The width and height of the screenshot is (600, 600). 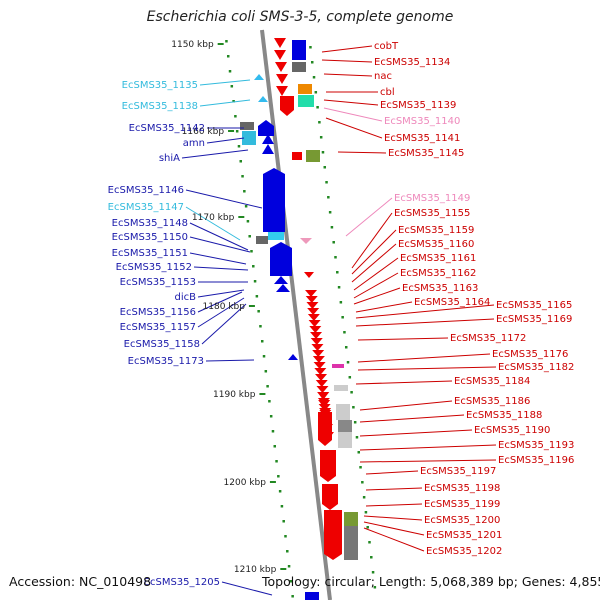 I want to click on gene-label-right: EcSMS35_1176, so click(x=530, y=354).